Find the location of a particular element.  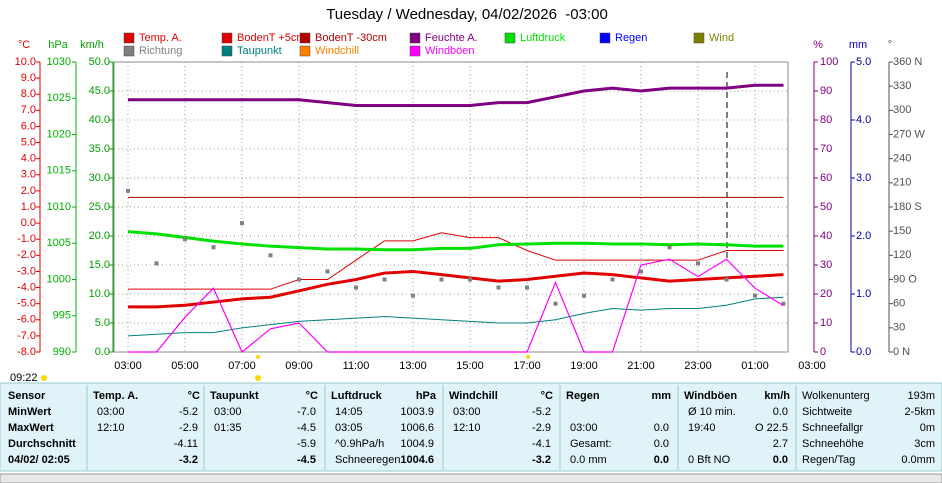

y-tick-label: 5.0 is located at coordinates (28, 142).